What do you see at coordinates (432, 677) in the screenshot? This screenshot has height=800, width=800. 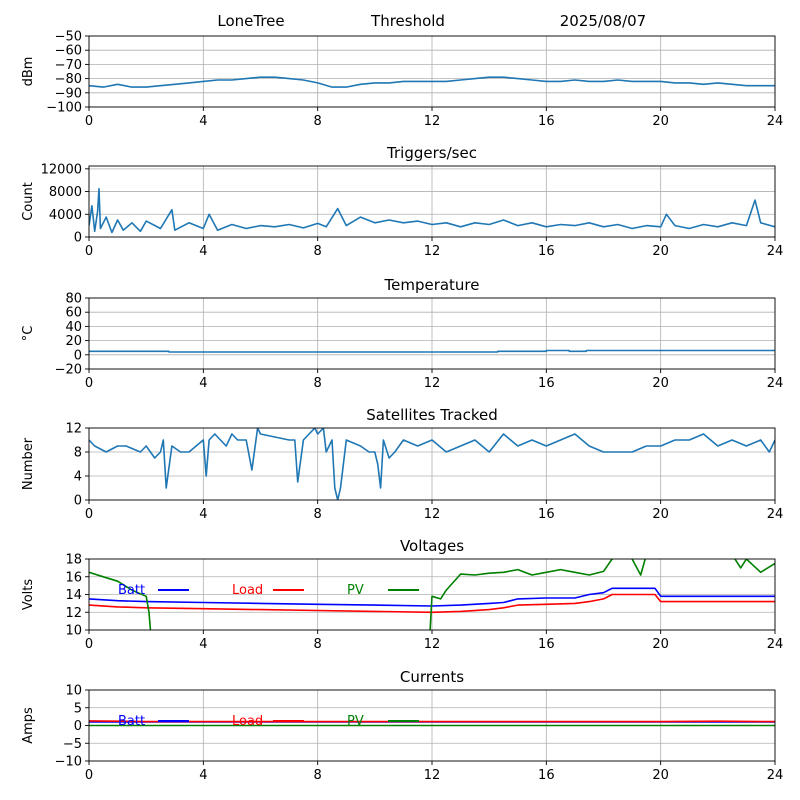 I see `panel-title: Currents` at bounding box center [432, 677].